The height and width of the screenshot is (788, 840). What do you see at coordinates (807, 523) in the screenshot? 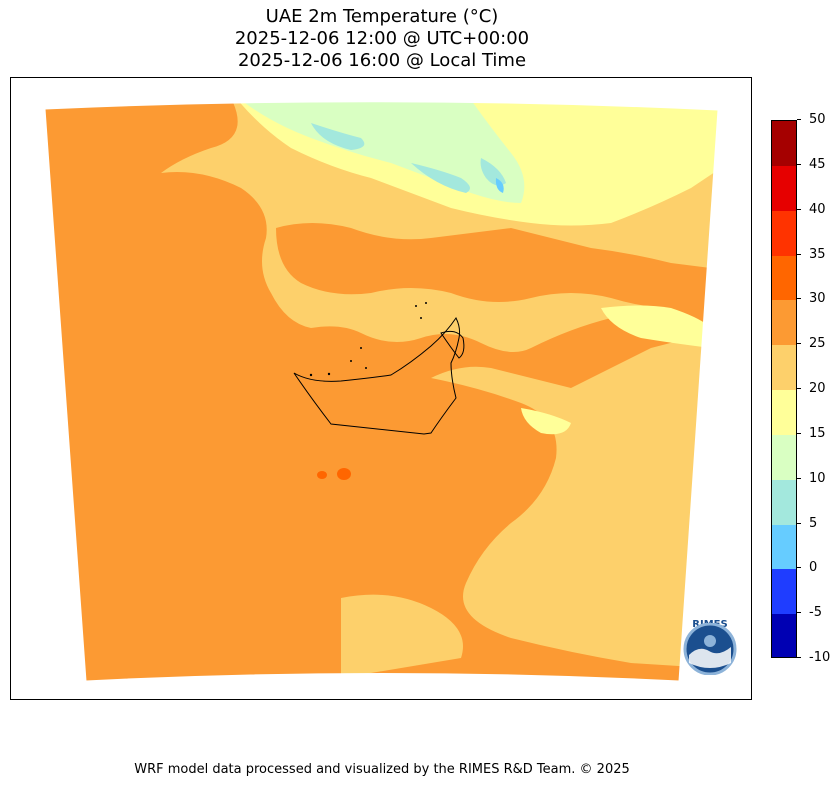
I see `colorbar-tick-label: 5` at bounding box center [807, 523].